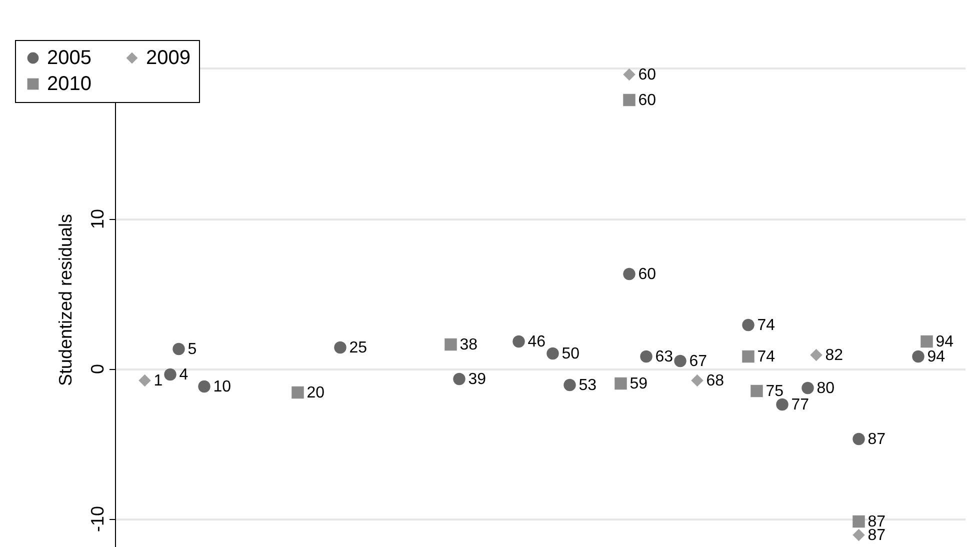 The height and width of the screenshot is (547, 967). I want to click on annotation: 5, so click(192, 349).